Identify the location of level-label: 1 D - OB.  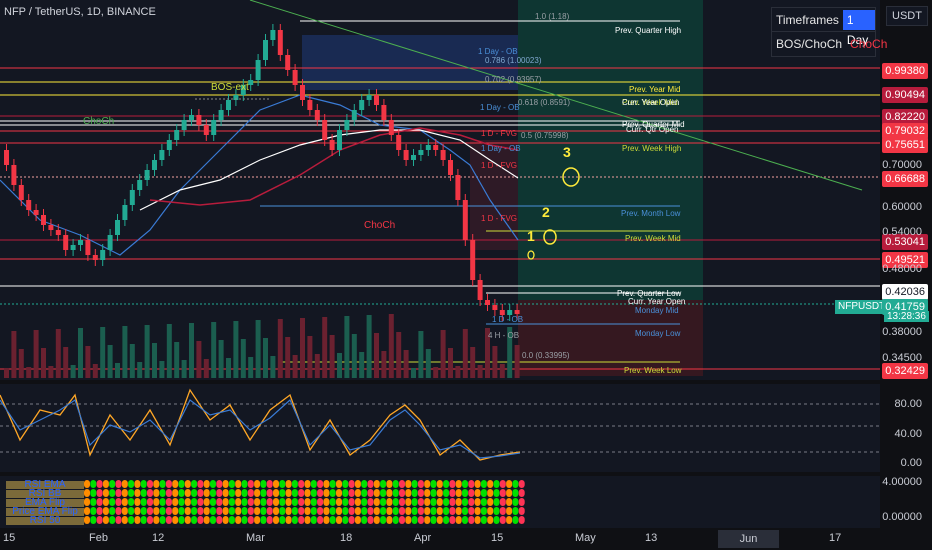
(508, 319).